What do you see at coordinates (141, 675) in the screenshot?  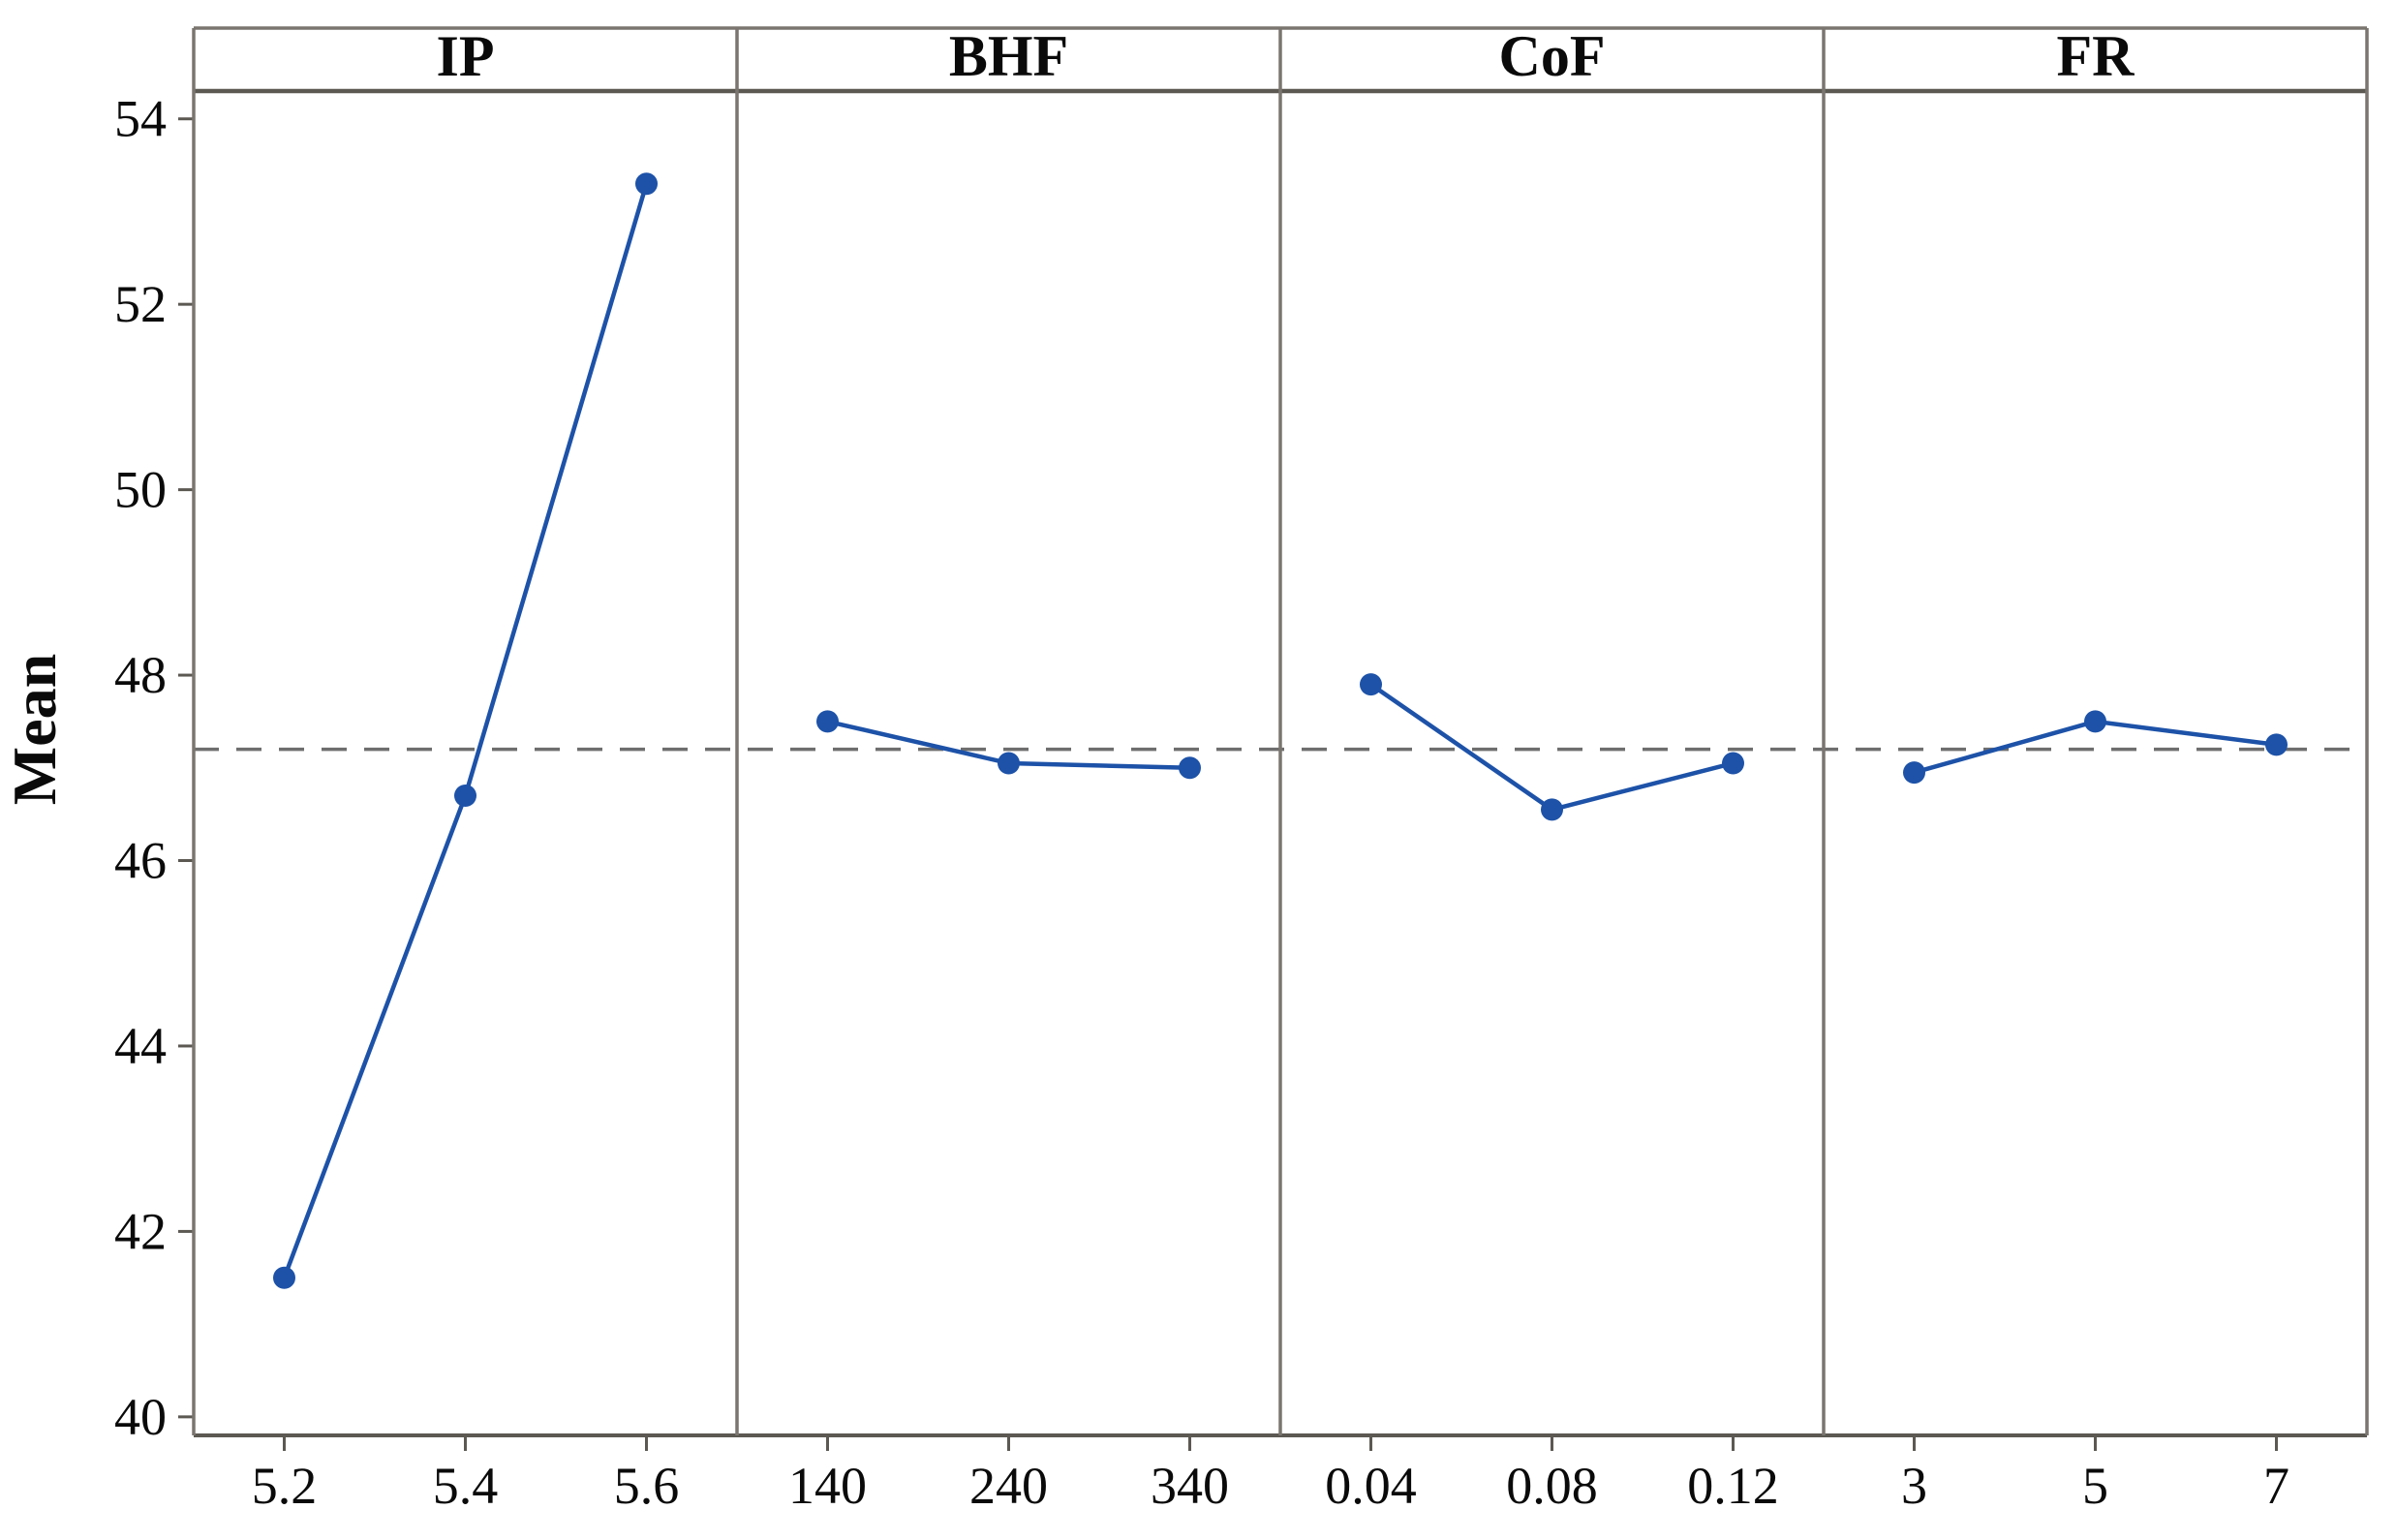 I see `y-tick-label: 48` at bounding box center [141, 675].